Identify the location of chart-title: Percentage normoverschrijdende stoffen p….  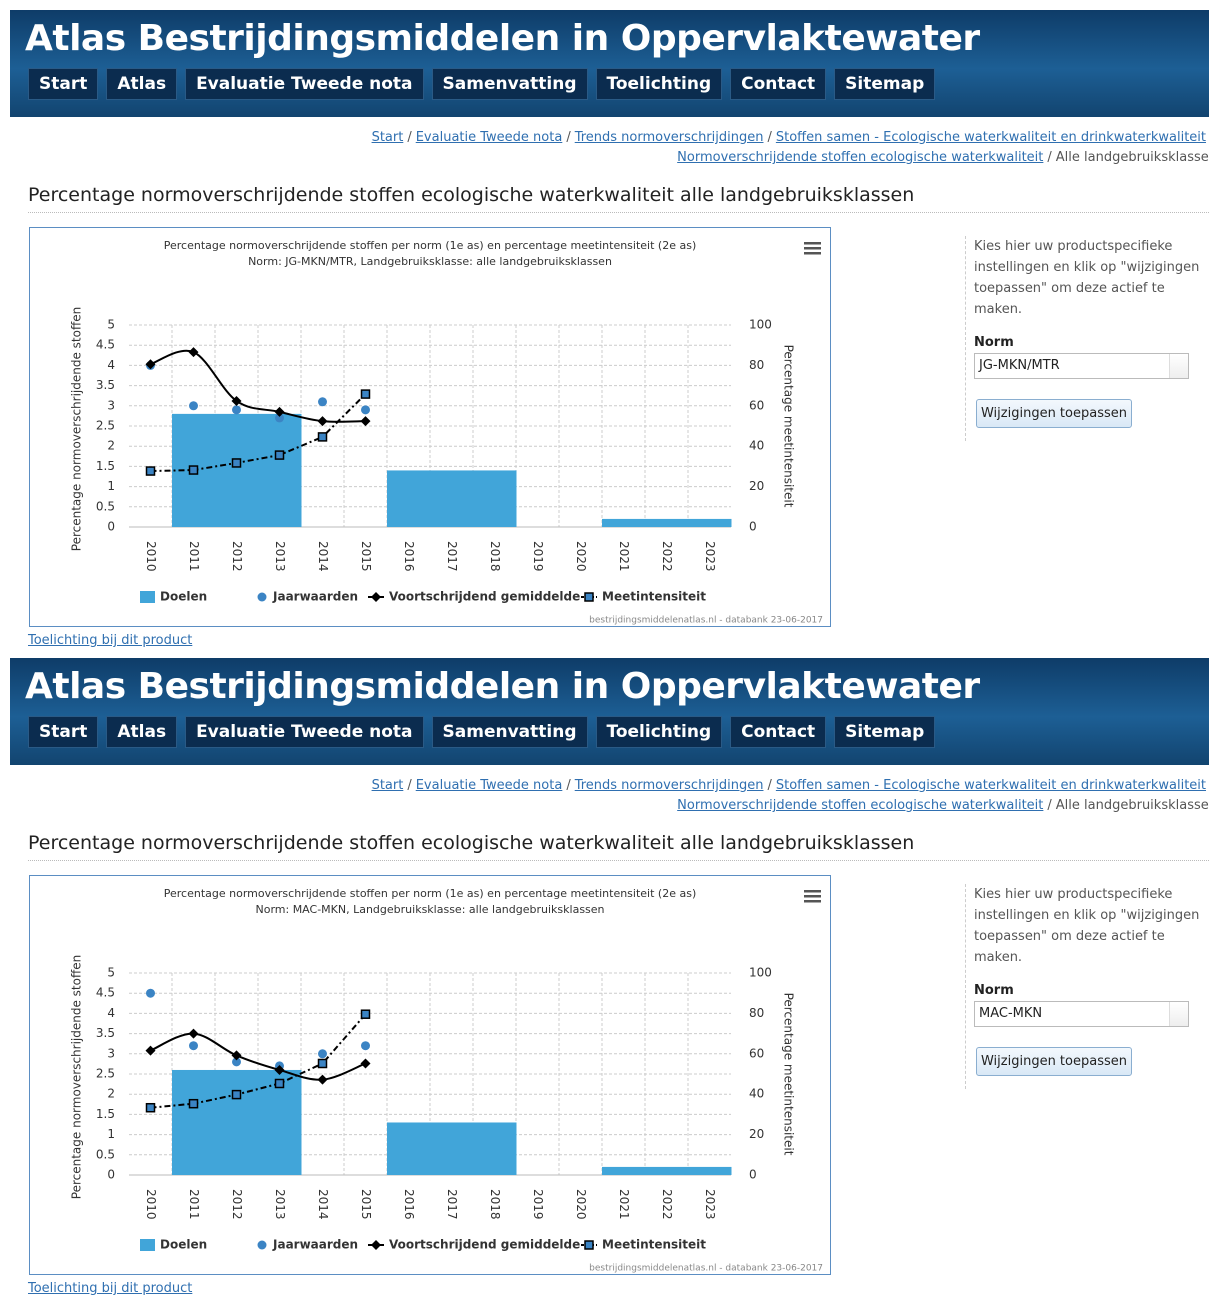
(430, 893).